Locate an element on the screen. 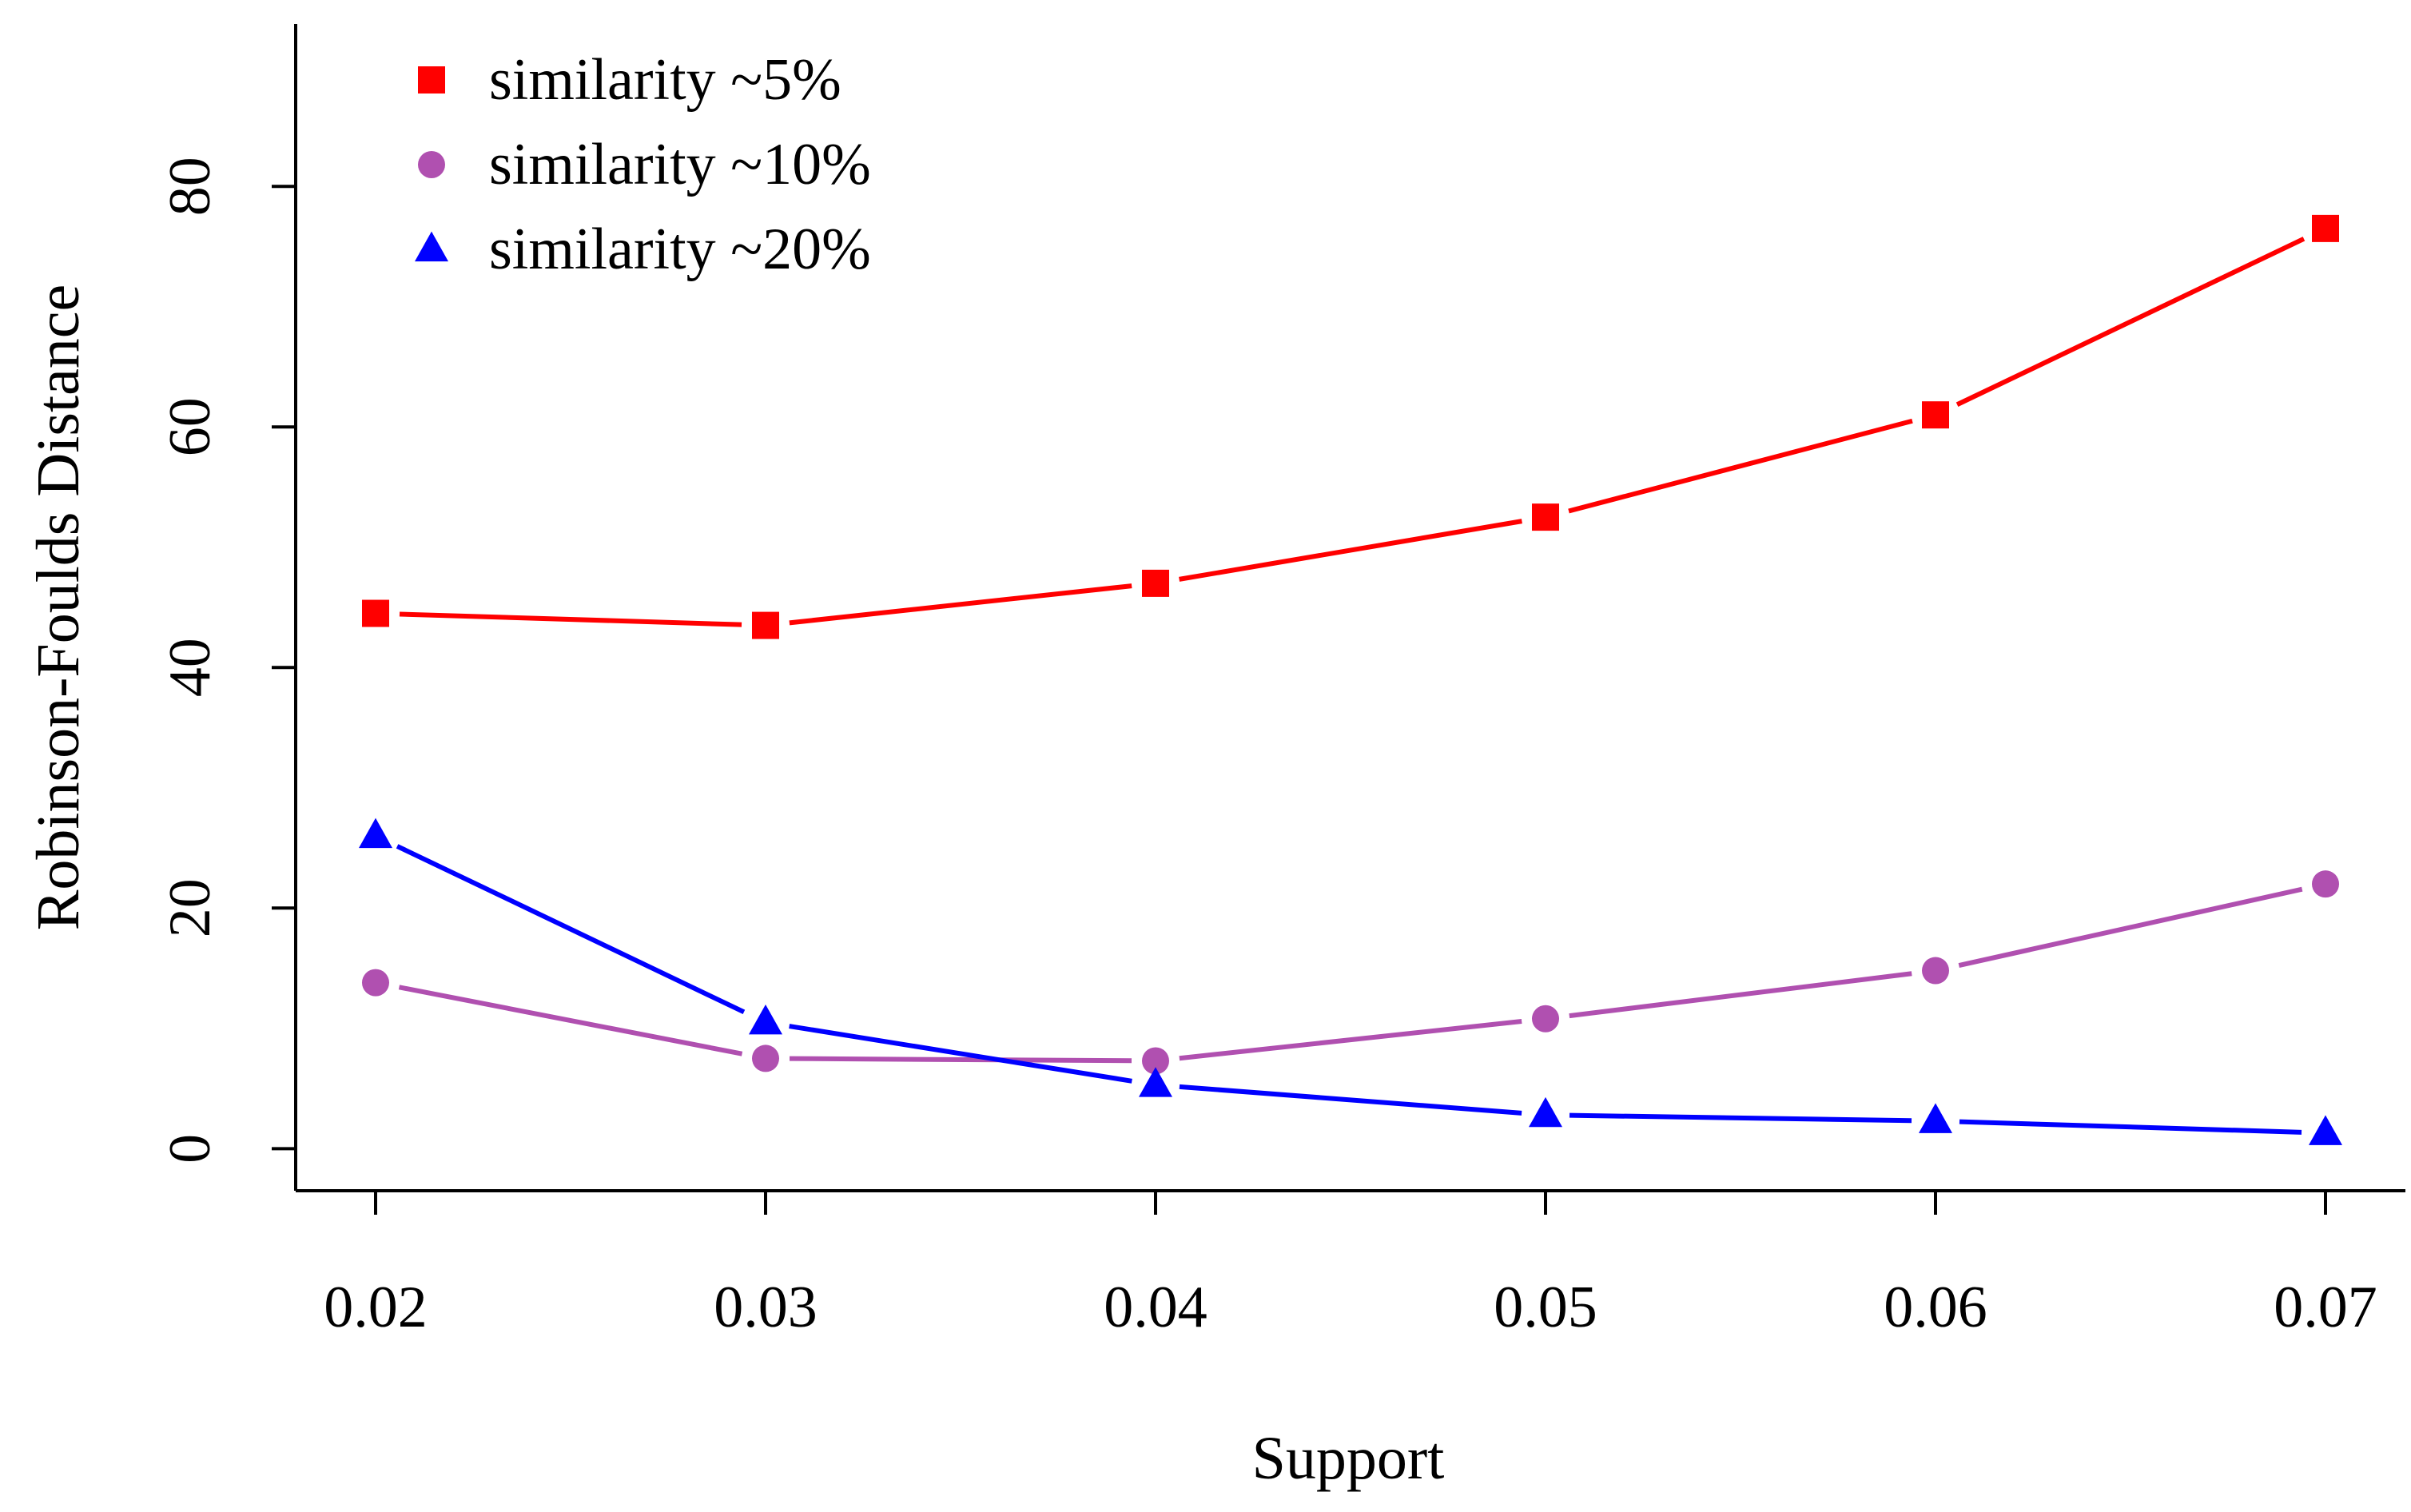 The width and height of the screenshot is (2411, 1512). y-axis-title: Robinson-Foulds Distance is located at coordinates (59, 607).